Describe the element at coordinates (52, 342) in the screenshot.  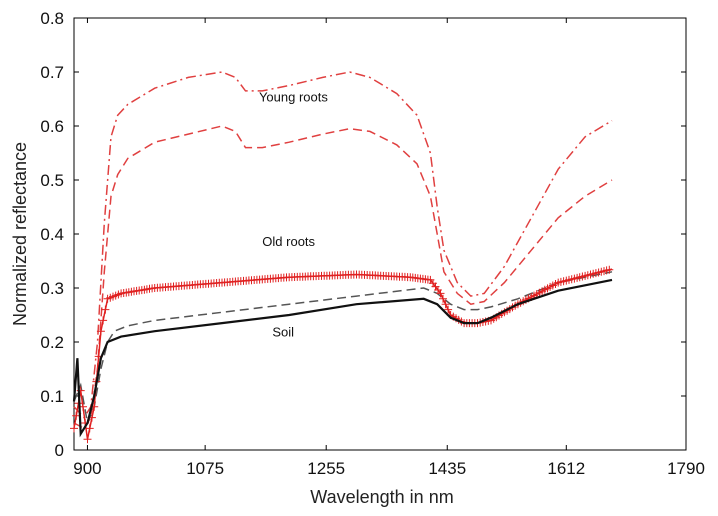
I see `y-tick-label: 0.2` at that location.